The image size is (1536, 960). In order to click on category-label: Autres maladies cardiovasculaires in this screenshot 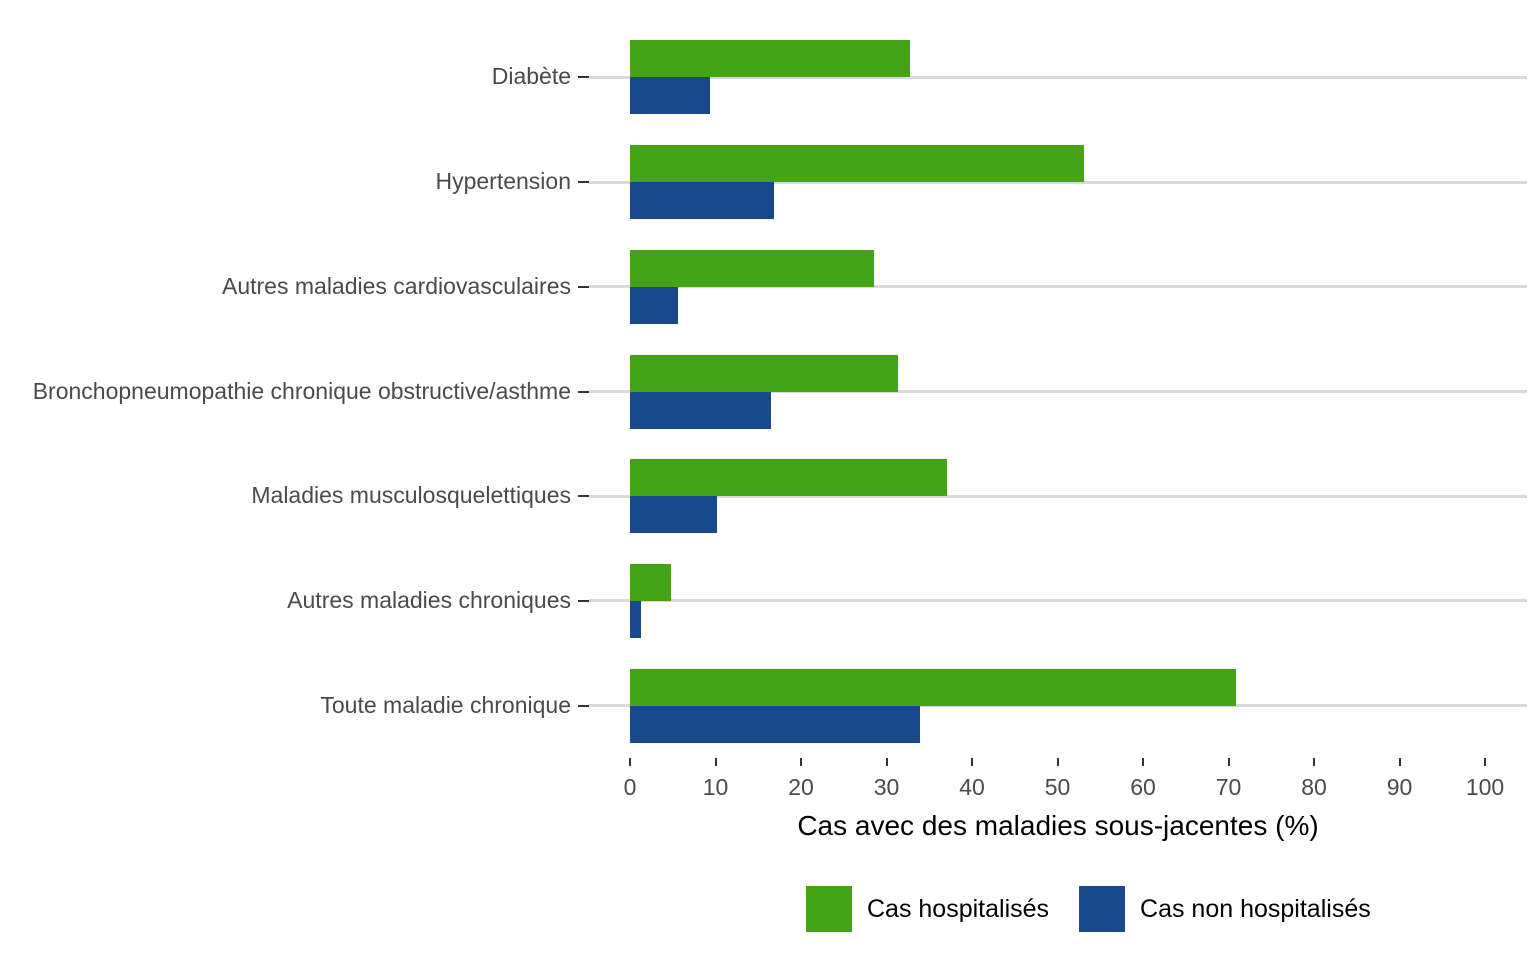, I will do `click(396, 285)`.